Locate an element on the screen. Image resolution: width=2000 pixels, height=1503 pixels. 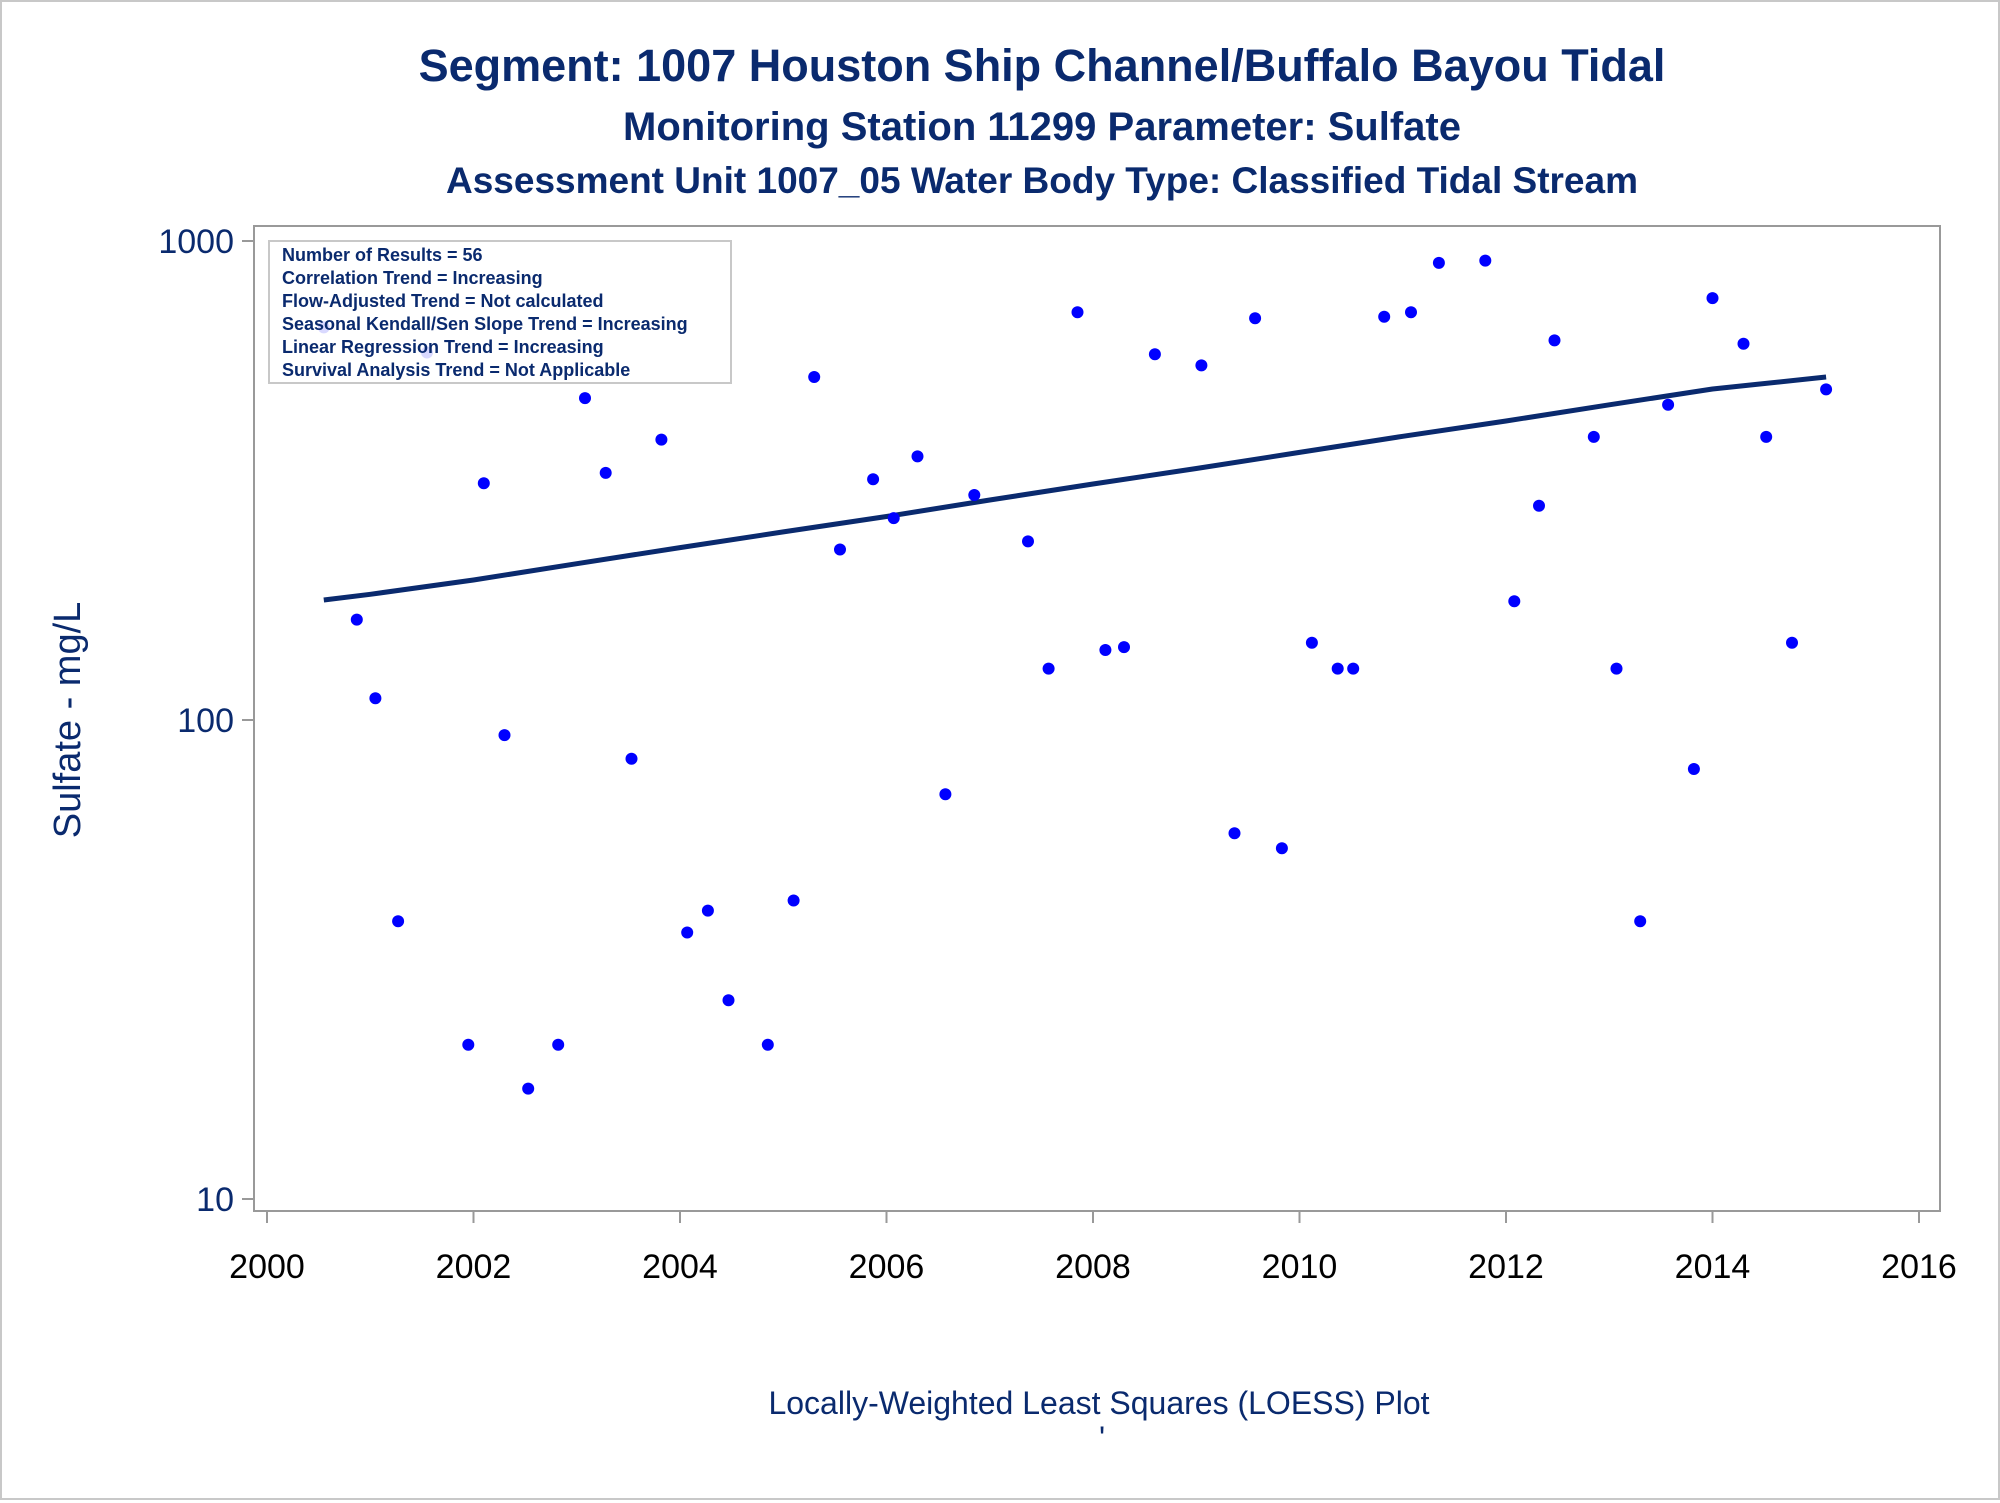
x-tick-label: 2004 is located at coordinates (680, 1267).